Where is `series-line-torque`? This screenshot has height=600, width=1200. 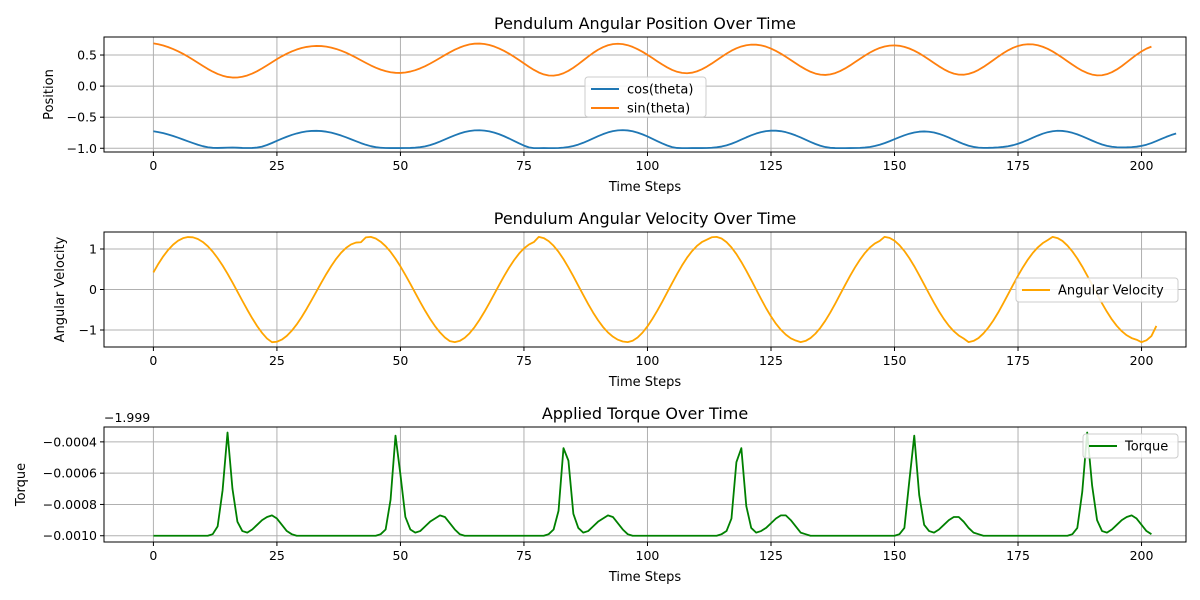 series-line-torque is located at coordinates (652, 484).